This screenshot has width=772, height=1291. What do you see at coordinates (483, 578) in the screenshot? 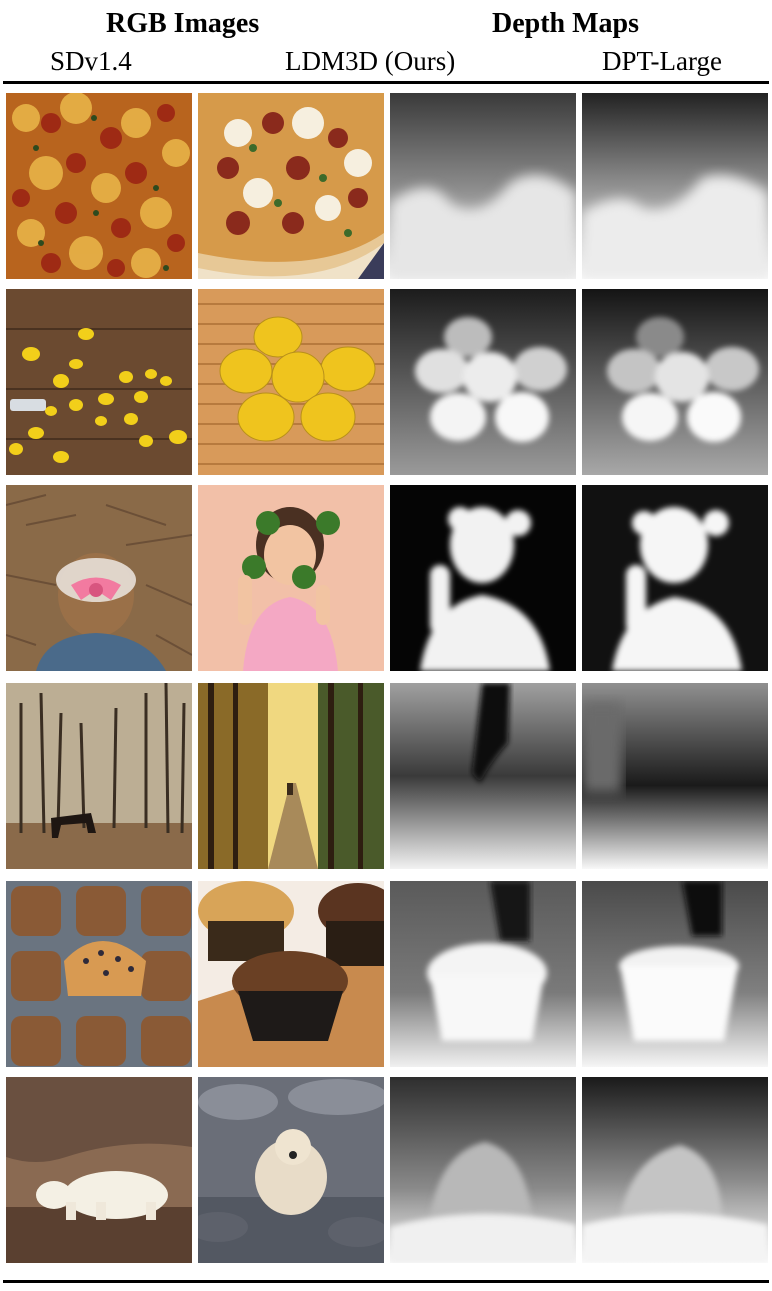
I see `depth-girl-ldm3d` at bounding box center [483, 578].